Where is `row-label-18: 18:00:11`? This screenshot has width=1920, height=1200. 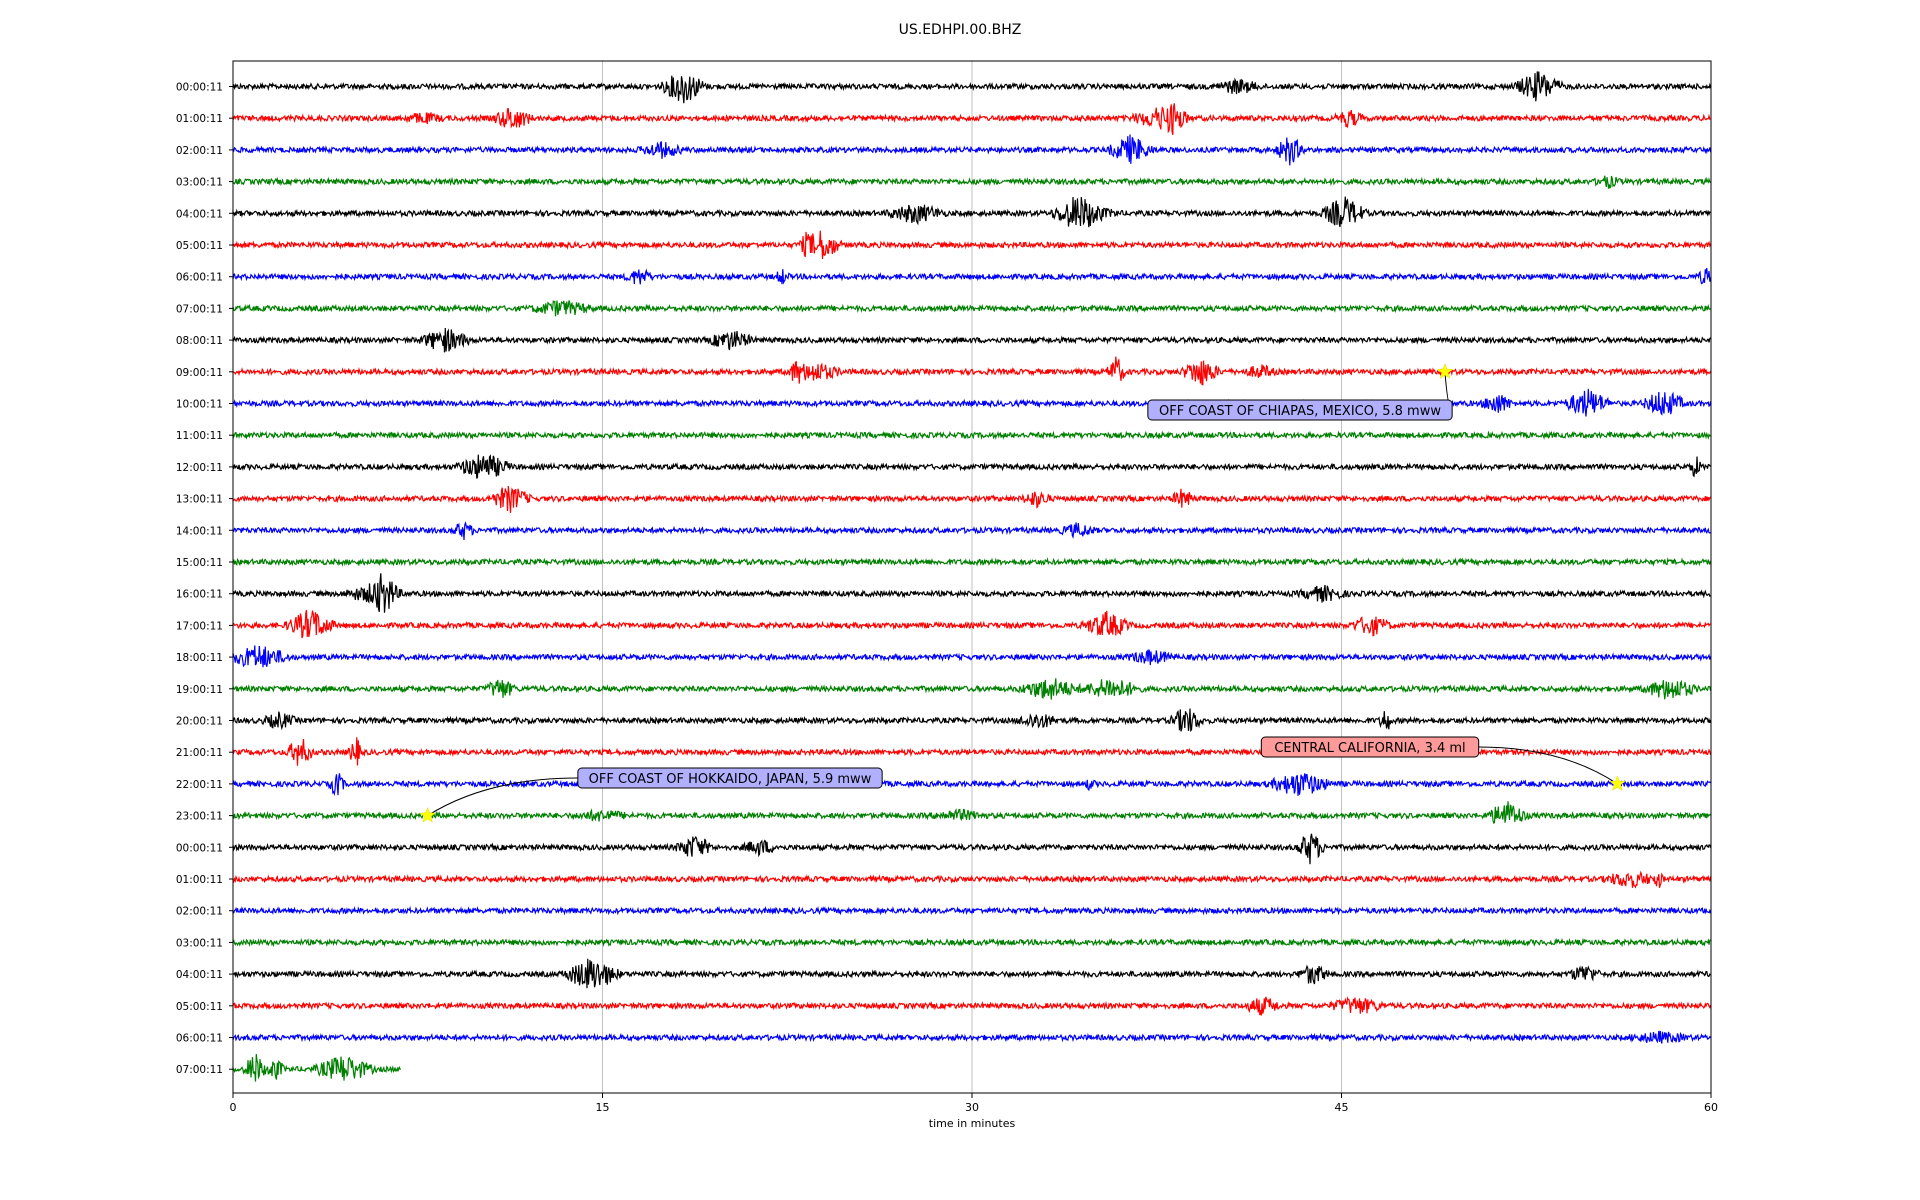
row-label-18: 18:00:11 is located at coordinates (199, 658).